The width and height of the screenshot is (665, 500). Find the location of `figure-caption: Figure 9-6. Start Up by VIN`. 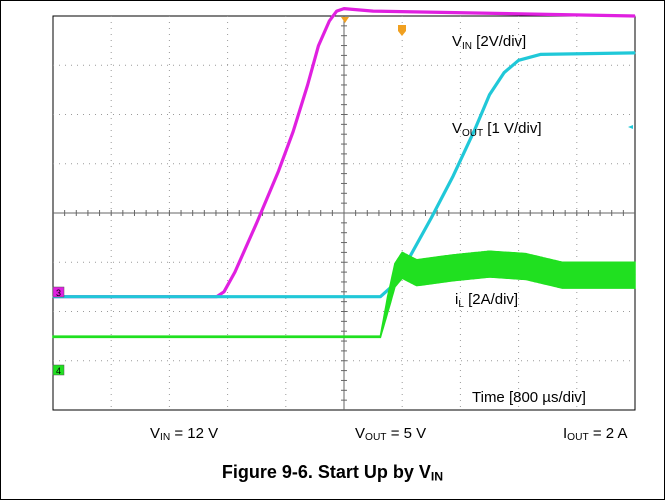

figure-caption: Figure 9-6. Start Up by VIN is located at coordinates (332, 472).